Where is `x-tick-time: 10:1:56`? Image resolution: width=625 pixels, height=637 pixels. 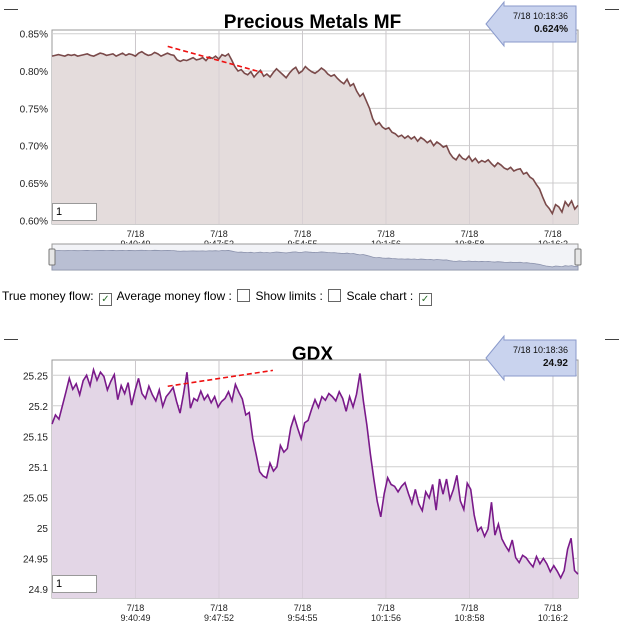 x-tick-time: 10:1:56 is located at coordinates (386, 618).